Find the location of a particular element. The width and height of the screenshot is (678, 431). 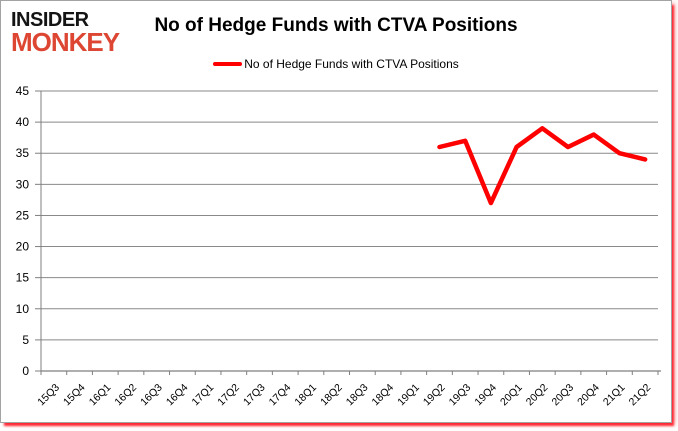

svg-text: 5 is located at coordinates (25, 340).